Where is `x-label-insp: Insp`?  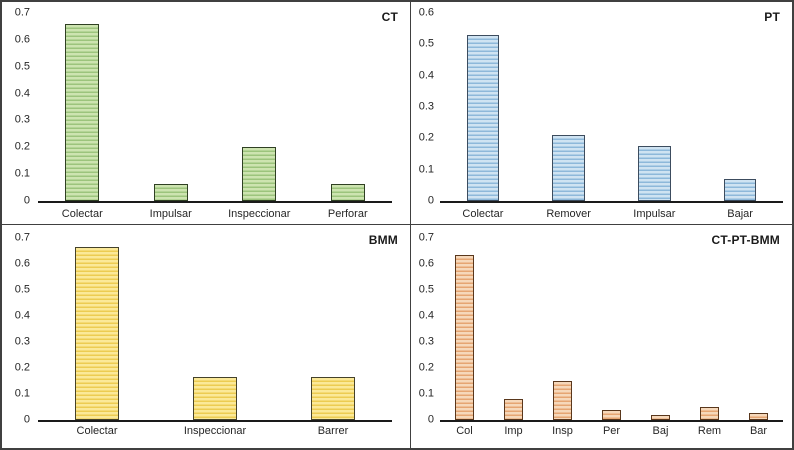
x-label-insp: Insp is located at coordinates (562, 431).